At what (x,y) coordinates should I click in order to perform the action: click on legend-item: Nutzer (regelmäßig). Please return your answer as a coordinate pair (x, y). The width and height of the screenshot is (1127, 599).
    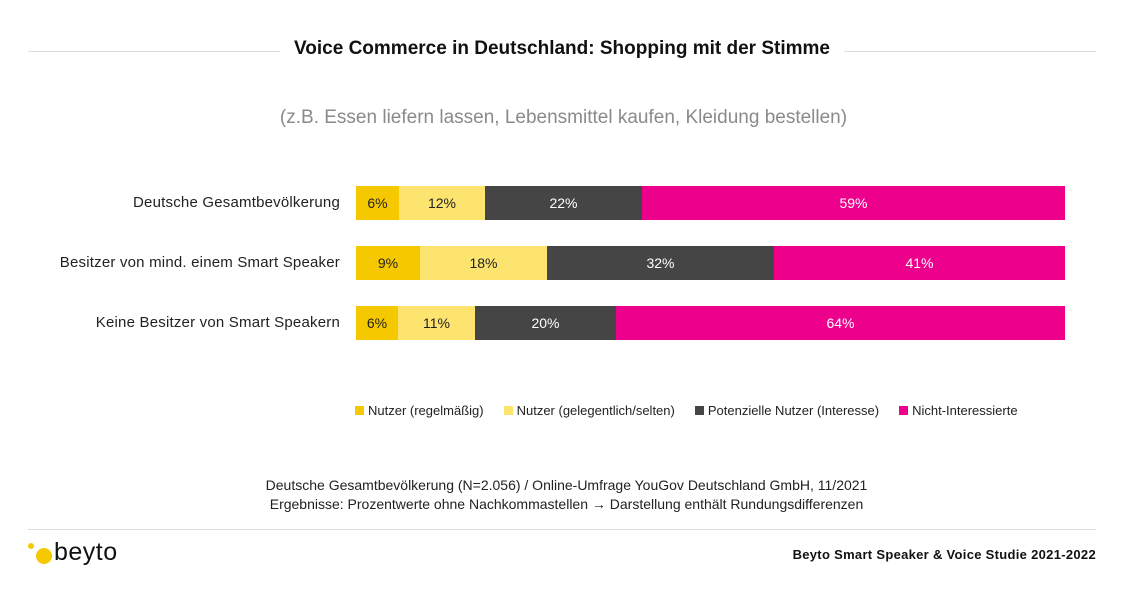
    Looking at the image, I should click on (419, 410).